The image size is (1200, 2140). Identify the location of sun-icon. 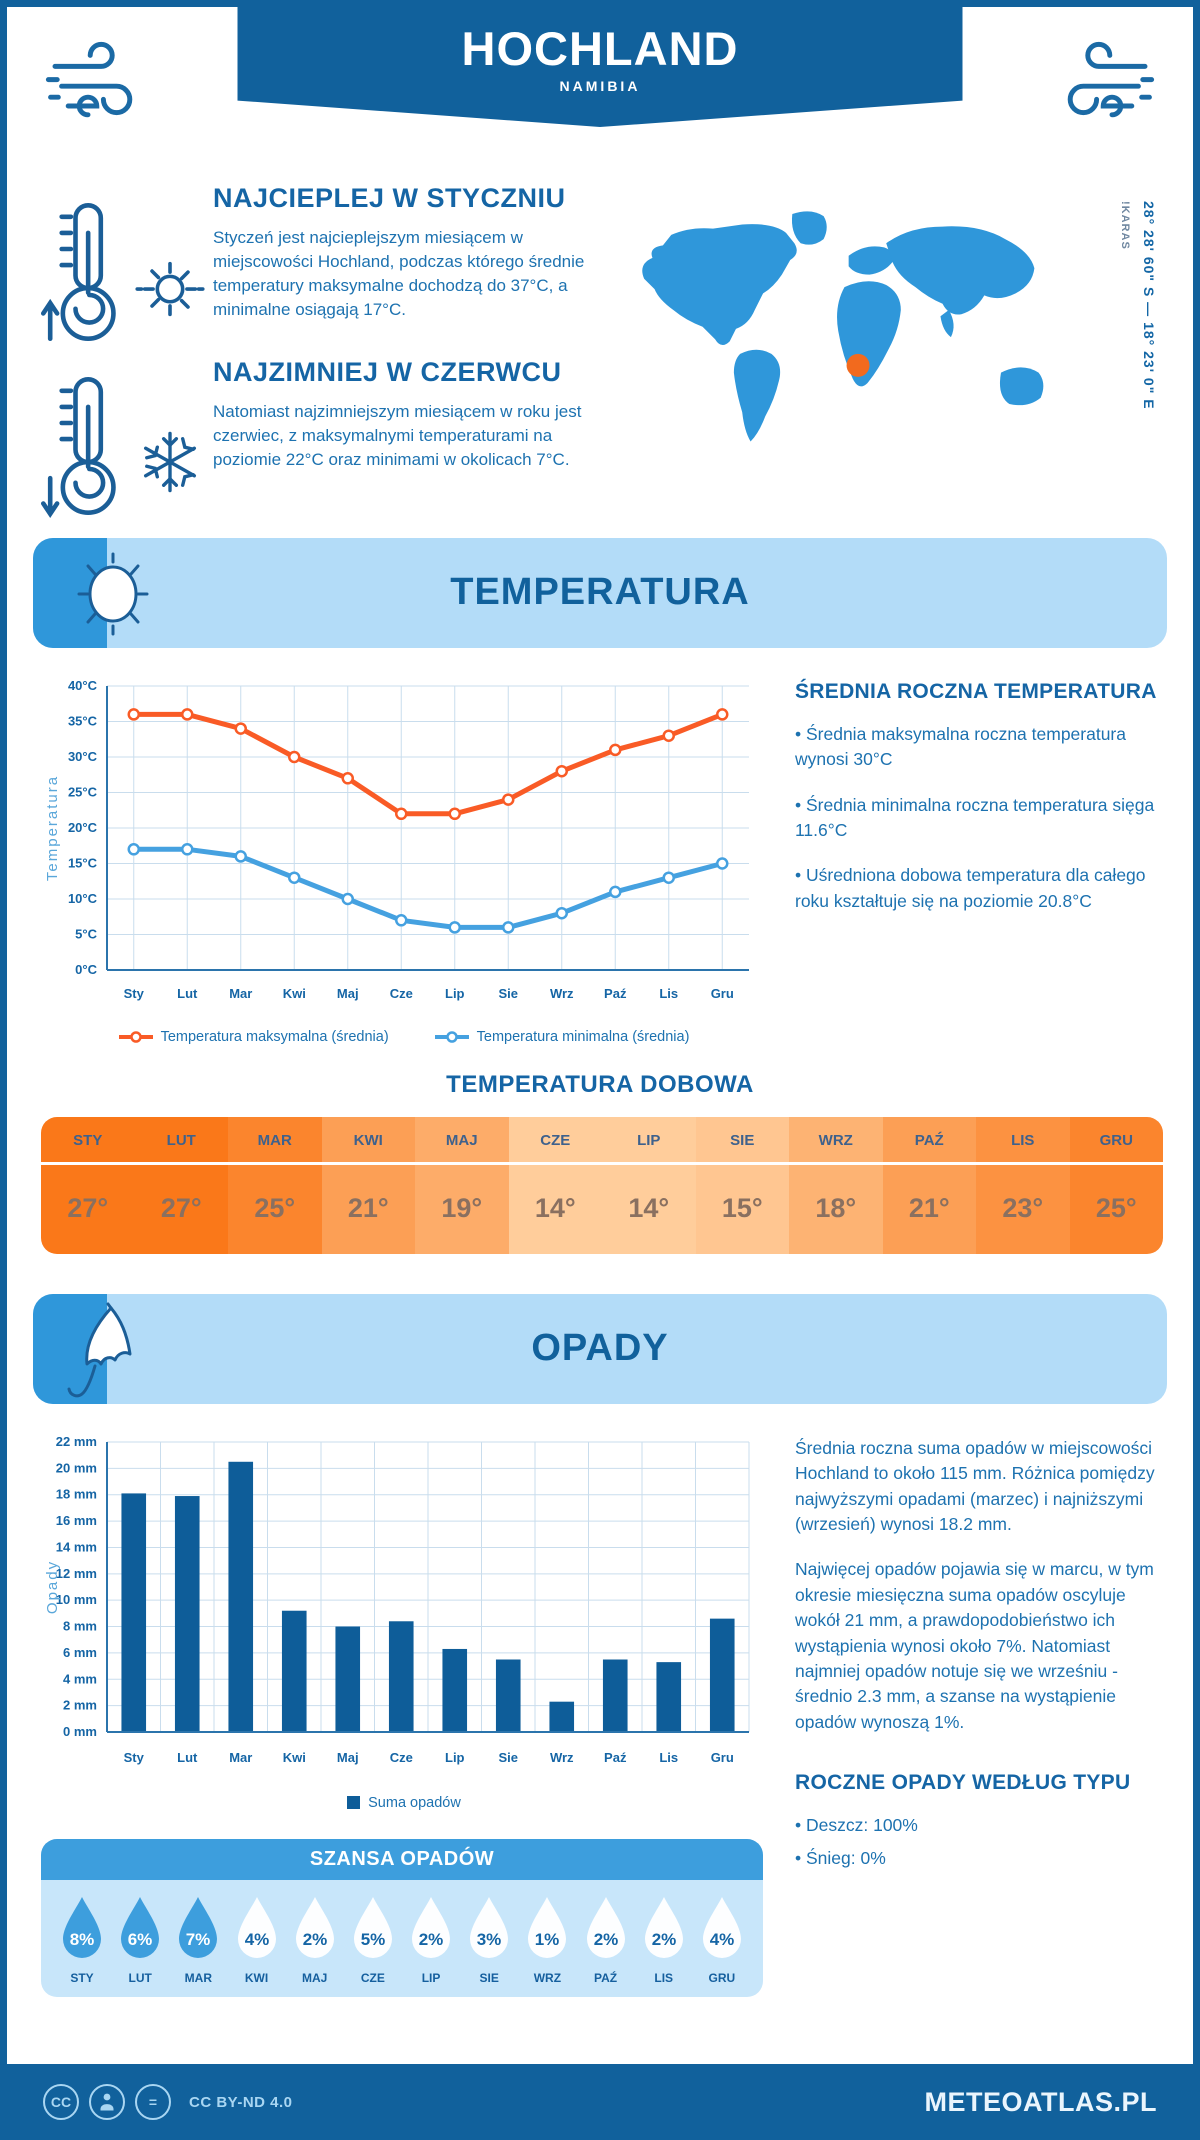
(170, 289).